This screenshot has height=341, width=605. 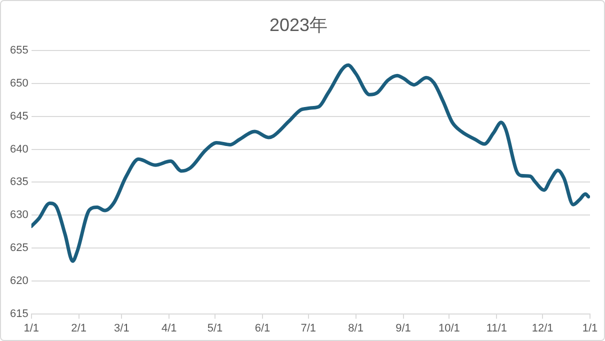 I want to click on x-tick-label: 5/1, so click(x=215, y=328).